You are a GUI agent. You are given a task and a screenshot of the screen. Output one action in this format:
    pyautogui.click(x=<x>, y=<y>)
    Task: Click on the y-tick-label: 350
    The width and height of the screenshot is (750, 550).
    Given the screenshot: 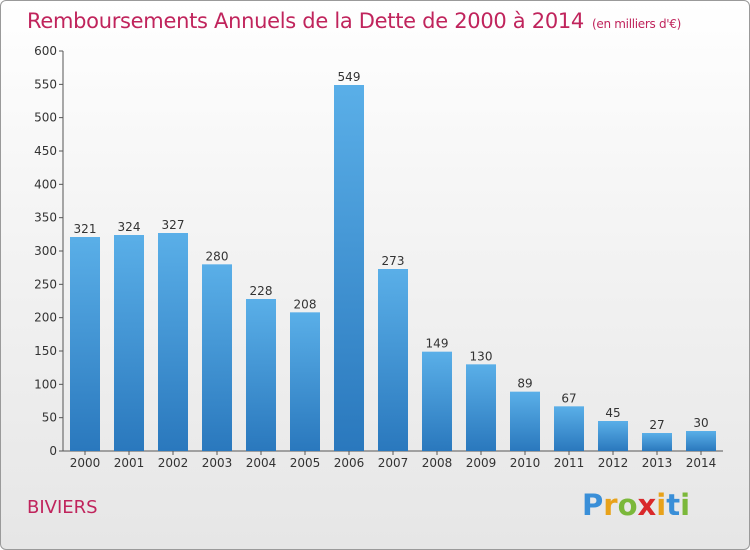 What is the action you would take?
    pyautogui.click(x=45, y=218)
    